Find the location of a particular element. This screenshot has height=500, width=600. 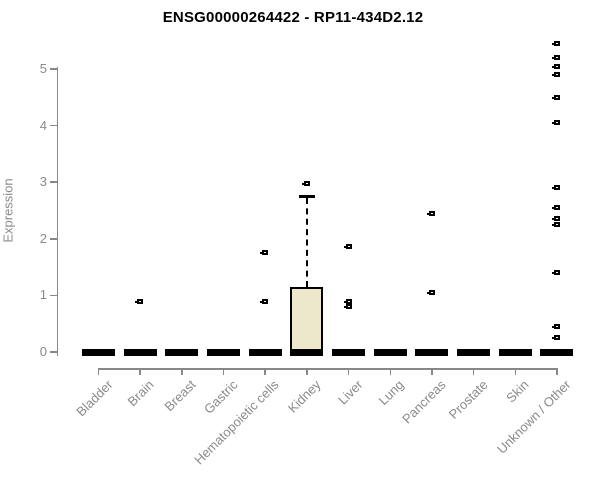

whisker-cap is located at coordinates (306, 196).